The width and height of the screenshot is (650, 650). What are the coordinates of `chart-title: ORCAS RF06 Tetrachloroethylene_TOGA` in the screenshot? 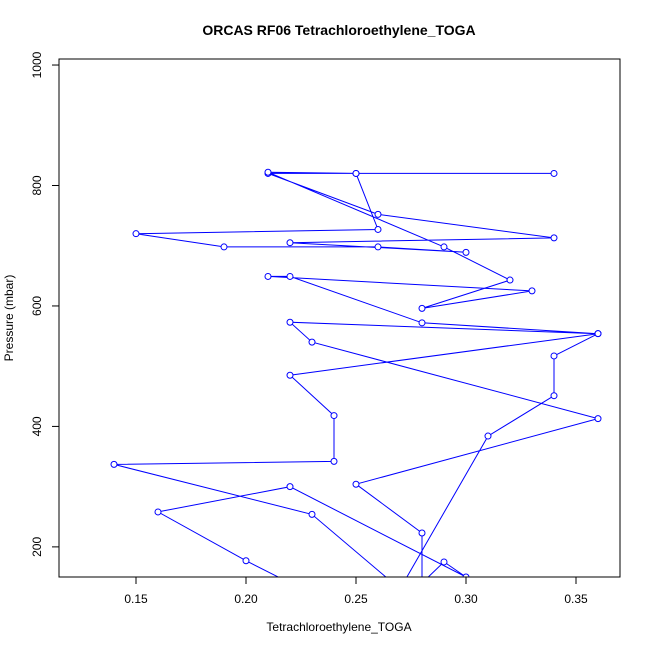 It's located at (338, 30).